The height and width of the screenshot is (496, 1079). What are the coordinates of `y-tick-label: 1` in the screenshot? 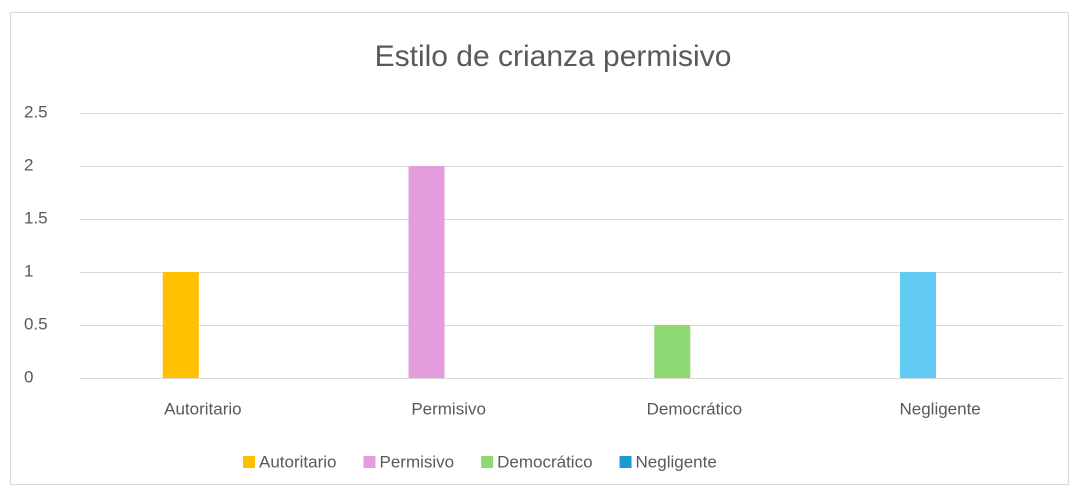 It's located at (28, 270).